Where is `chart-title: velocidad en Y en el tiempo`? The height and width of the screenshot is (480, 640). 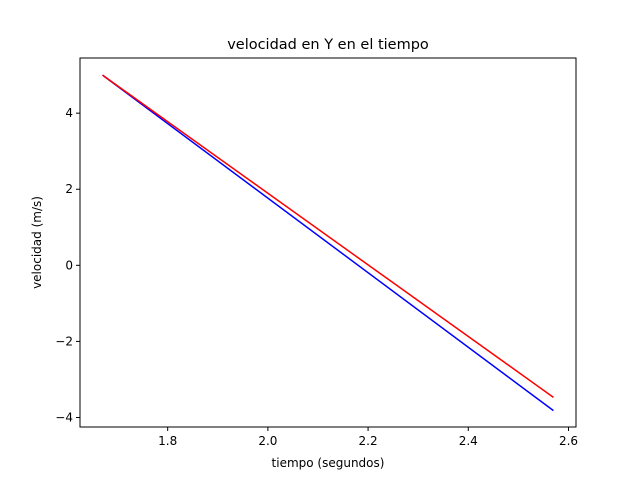 chart-title: velocidad en Y en el tiempo is located at coordinates (328, 45).